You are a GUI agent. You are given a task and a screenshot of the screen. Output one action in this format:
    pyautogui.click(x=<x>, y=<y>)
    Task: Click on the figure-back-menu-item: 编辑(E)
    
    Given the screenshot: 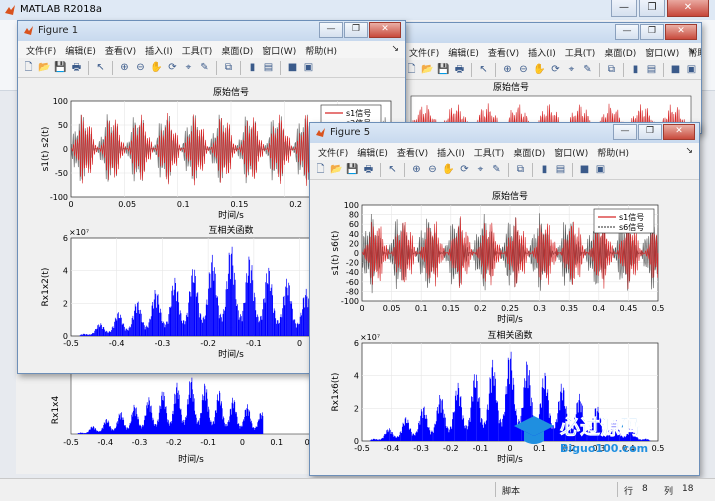 What is the action you would take?
    pyautogui.click(x=463, y=54)
    